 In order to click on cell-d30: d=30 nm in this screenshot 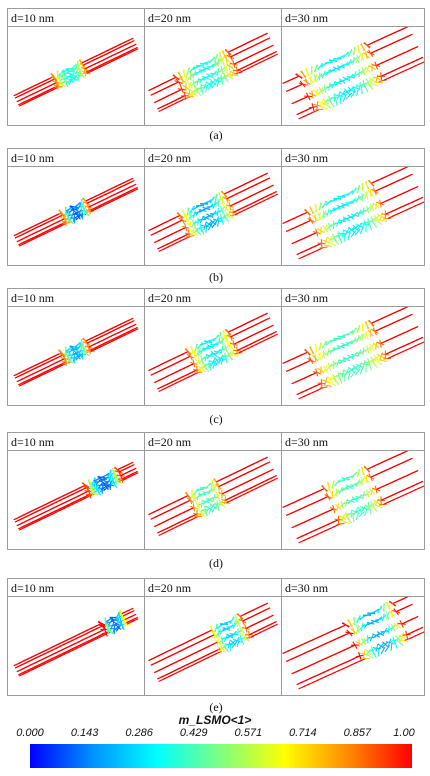, I will do `click(353, 491)`.